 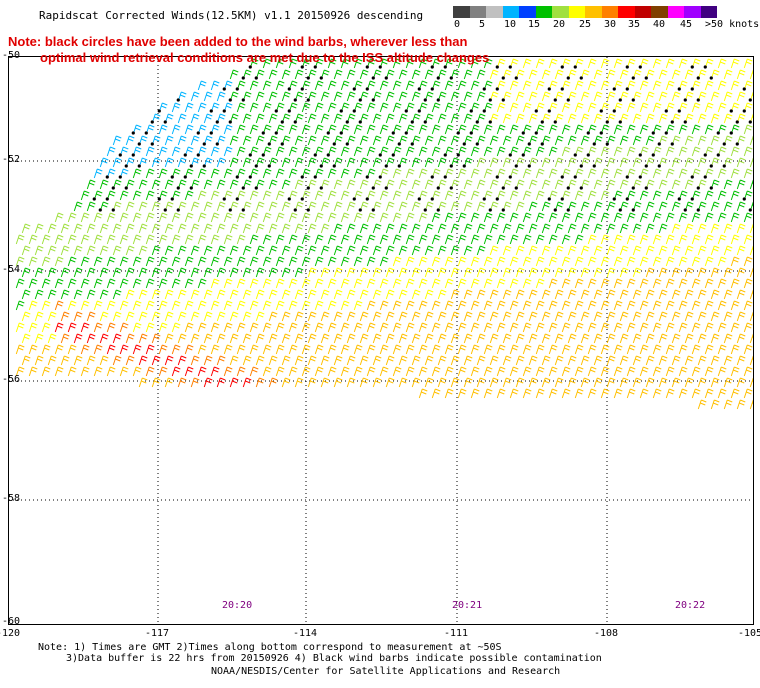 What do you see at coordinates (606, 633) in the screenshot?
I see `longitude-tick-label: -108` at bounding box center [606, 633].